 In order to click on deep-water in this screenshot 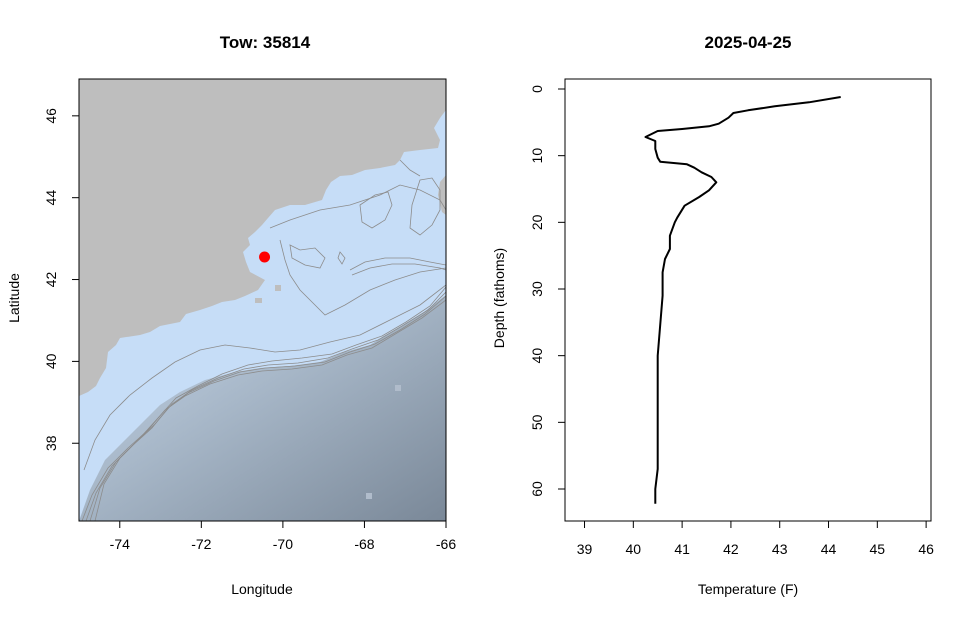, I will do `click(262, 408)`.